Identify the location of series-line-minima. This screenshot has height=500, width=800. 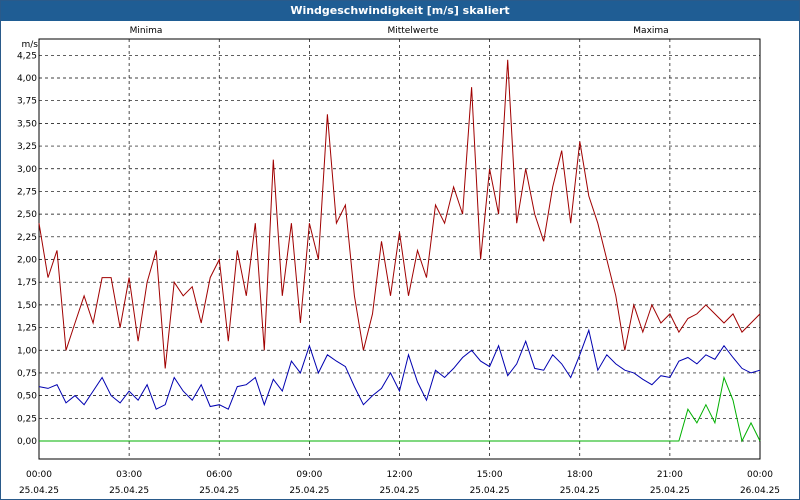
(400, 409).